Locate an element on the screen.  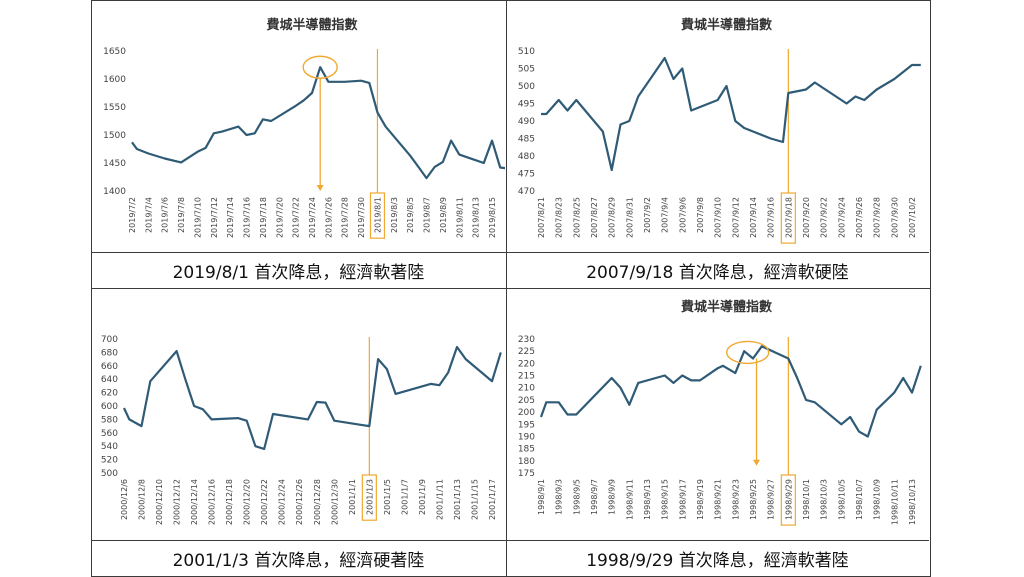
x-tick-label: 2019/7/24 is located at coordinates (312, 217).